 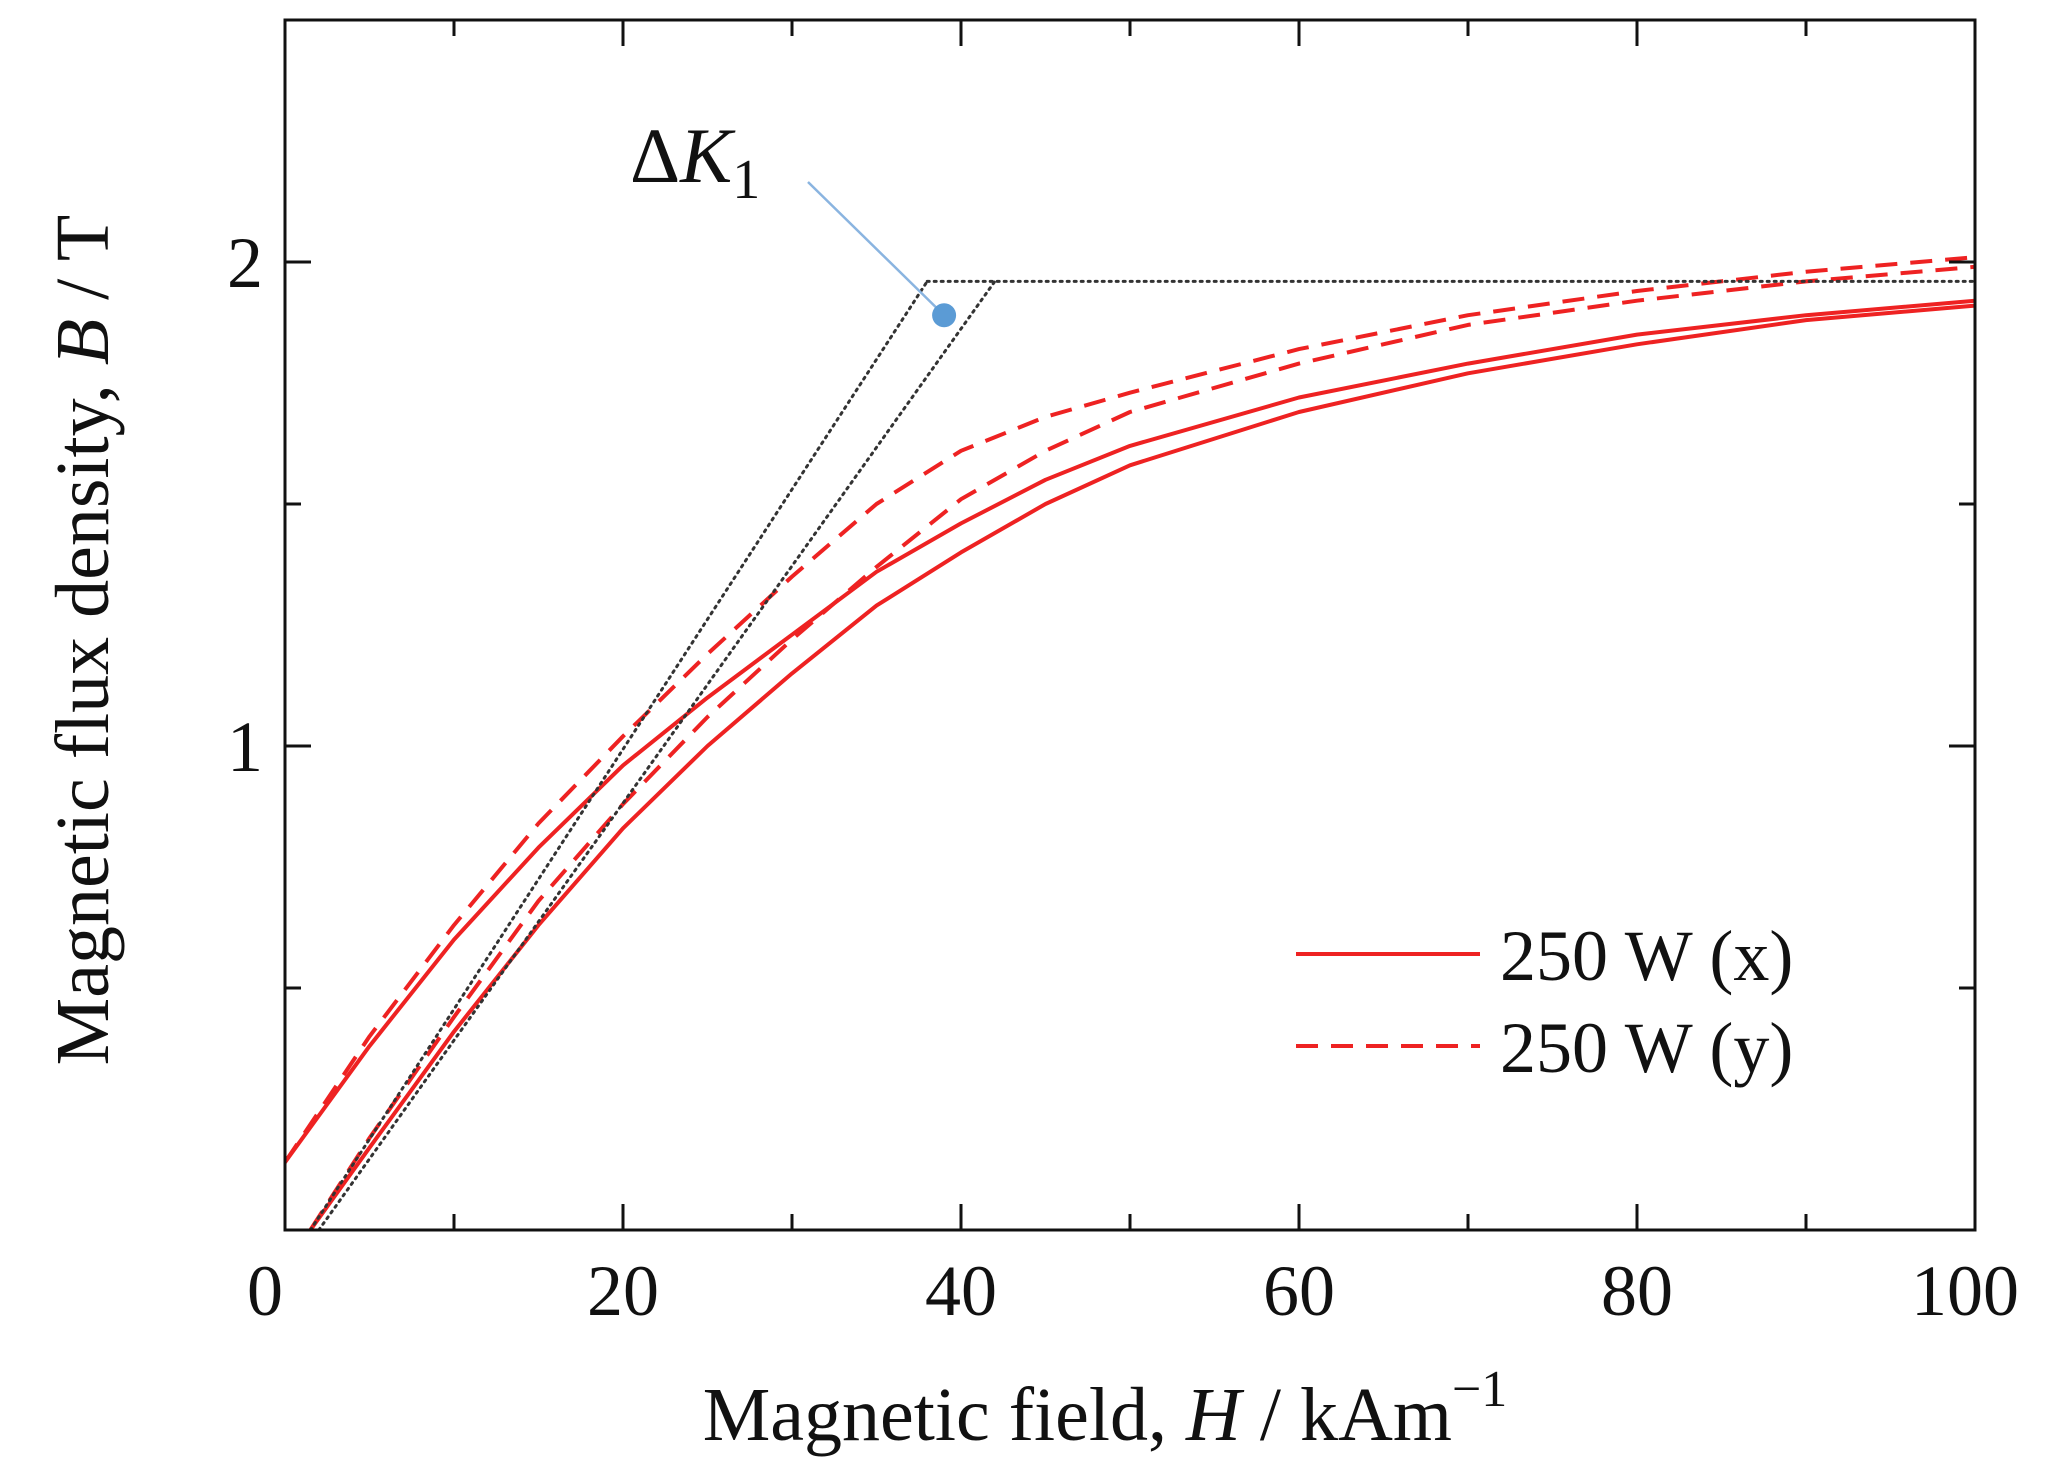 What do you see at coordinates (695, 161) in the screenshot?
I see `annotation-label: ΔK1` at bounding box center [695, 161].